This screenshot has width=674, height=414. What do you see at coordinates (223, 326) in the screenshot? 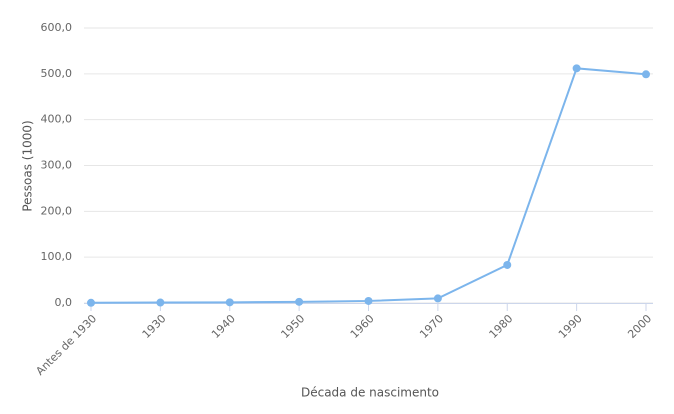
I see `x-tick-label: 1940` at bounding box center [223, 326].